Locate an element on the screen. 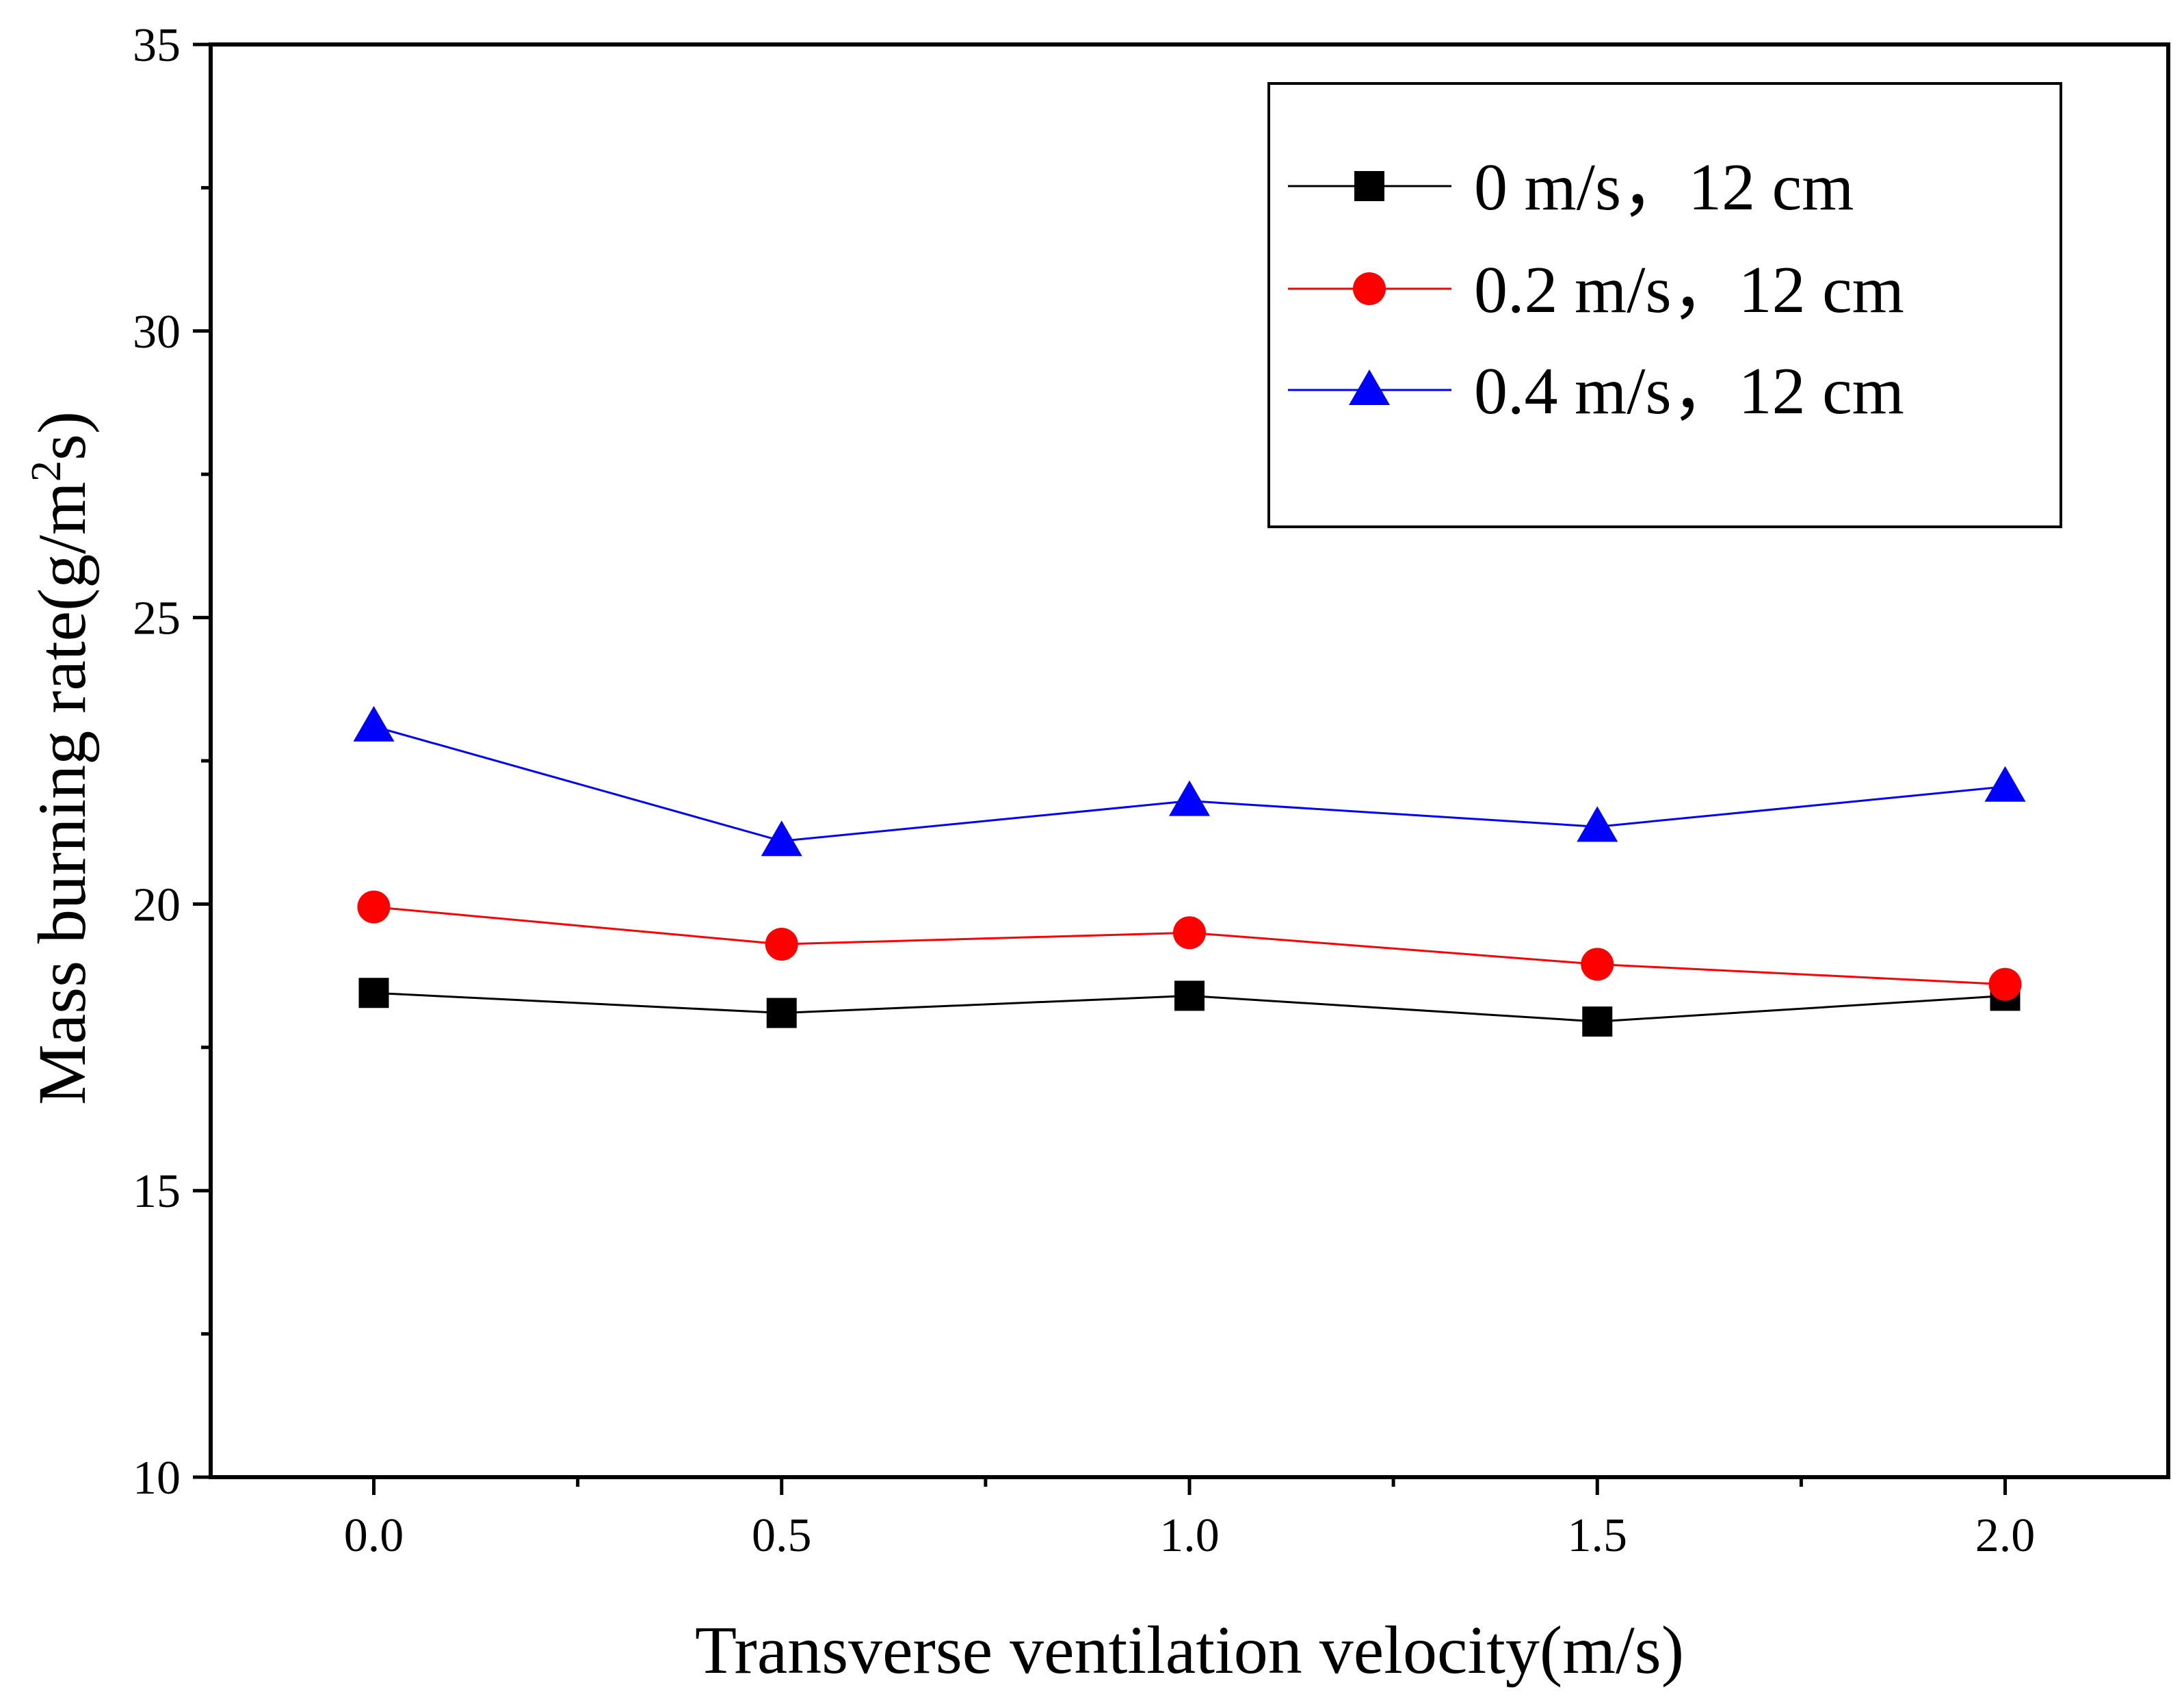  y-tick-label: 15 is located at coordinates (157, 1191).